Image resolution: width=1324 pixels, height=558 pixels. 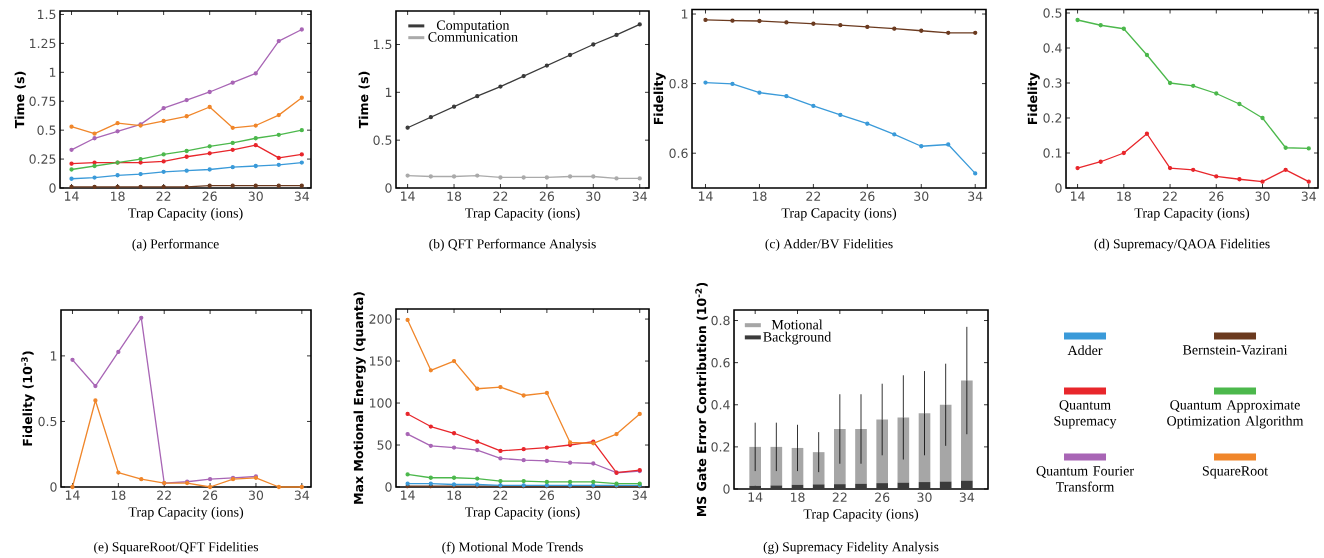 I want to click on legend-label: Motional, so click(x=797, y=324).